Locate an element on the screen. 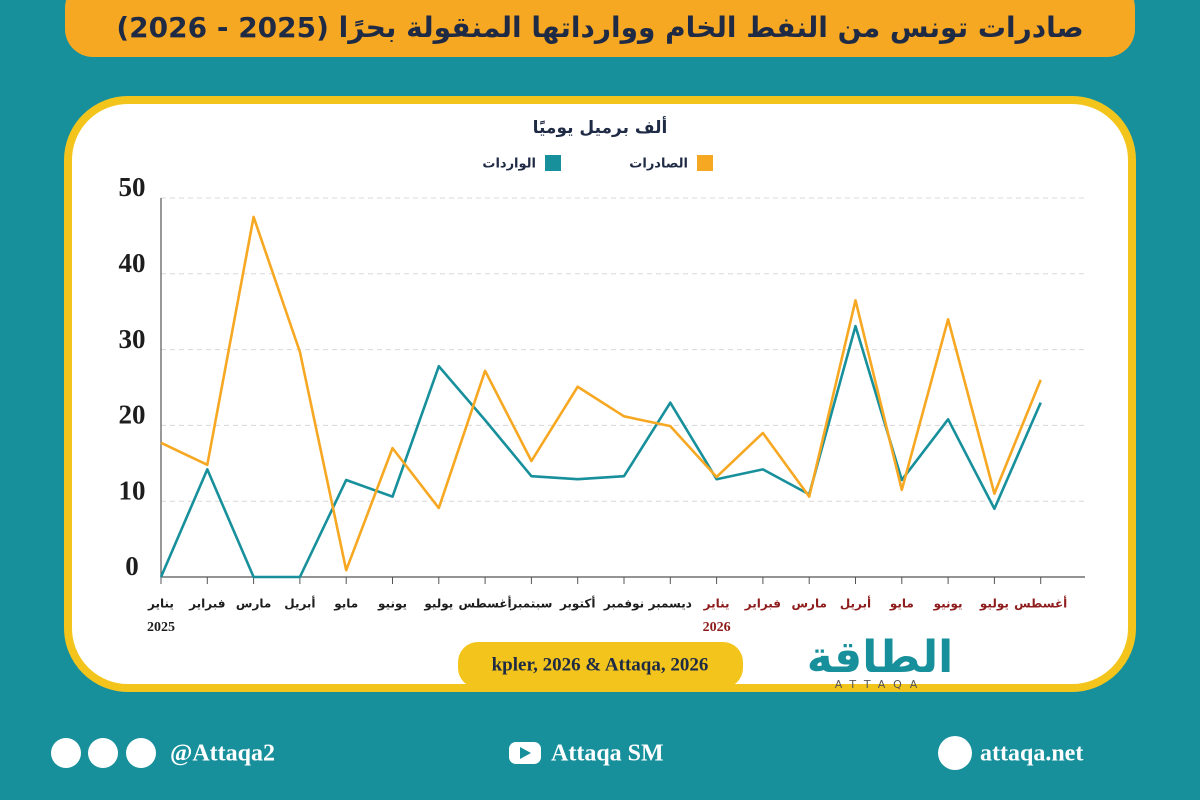  year-label: 2025 is located at coordinates (161, 627).